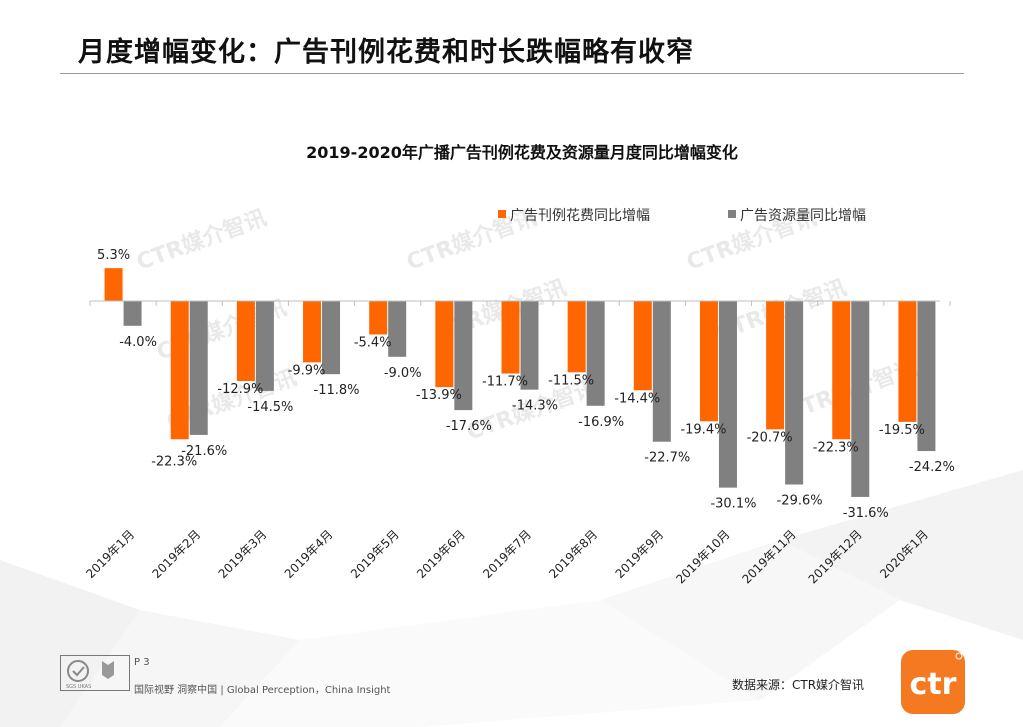 Image resolution: width=1023 pixels, height=727 pixels. Describe the element at coordinates (571, 380) in the screenshot. I see `data-label-s1-8: -11.5%` at that location.